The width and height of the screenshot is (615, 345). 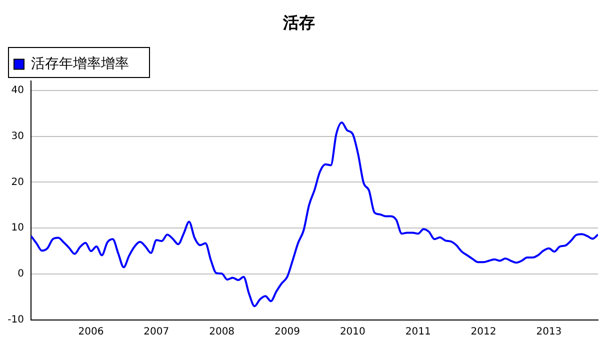 I want to click on y-tick-label: 10, so click(x=17, y=228).